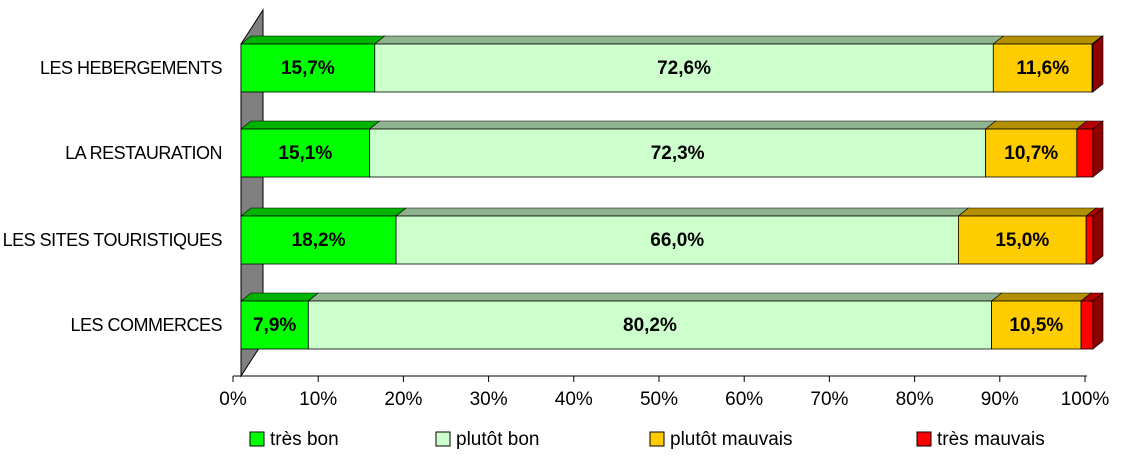 This screenshot has width=1121, height=457. Describe the element at coordinates (659, 399) in the screenshot. I see `x-tick-label: 50%` at that location.